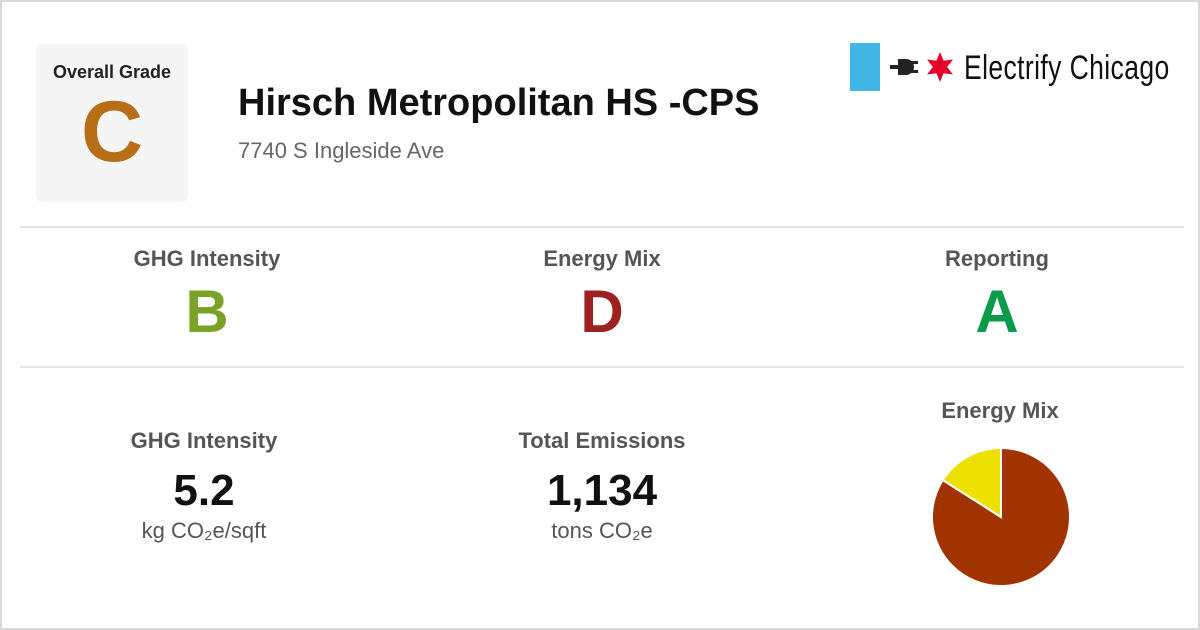 This screenshot has height=630, width=1200. Describe the element at coordinates (499, 103) in the screenshot. I see `building-name: Hirsch Metropolitan HS -CPS` at that location.